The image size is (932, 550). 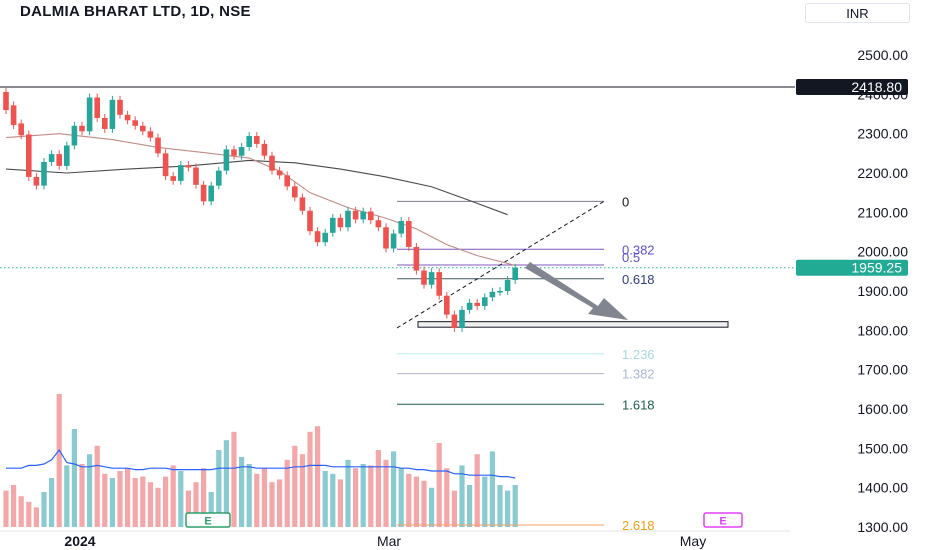 What do you see at coordinates (722, 522) in the screenshot?
I see `earnings-marker-label: E` at bounding box center [722, 522].